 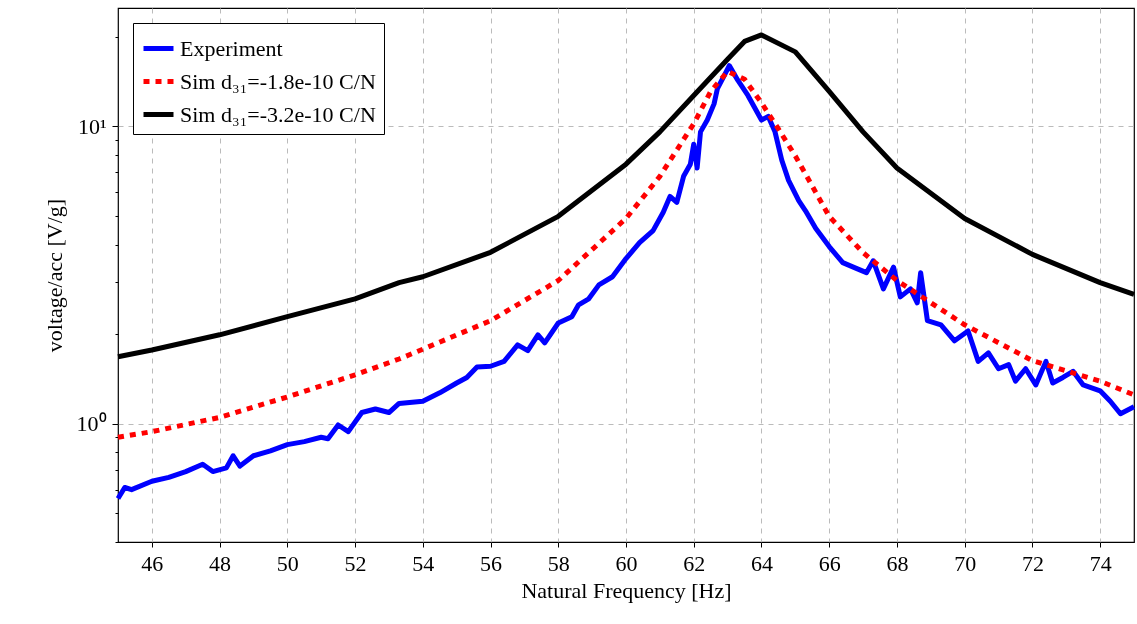 What do you see at coordinates (1032, 563) in the screenshot?
I see `x-tick-label: 72` at bounding box center [1032, 563].